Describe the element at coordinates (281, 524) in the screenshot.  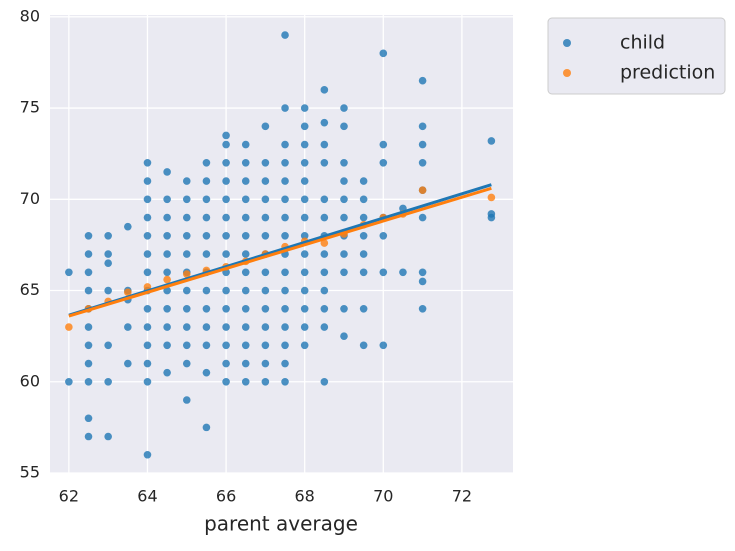
I see `x-axis-label: parent average` at that location.